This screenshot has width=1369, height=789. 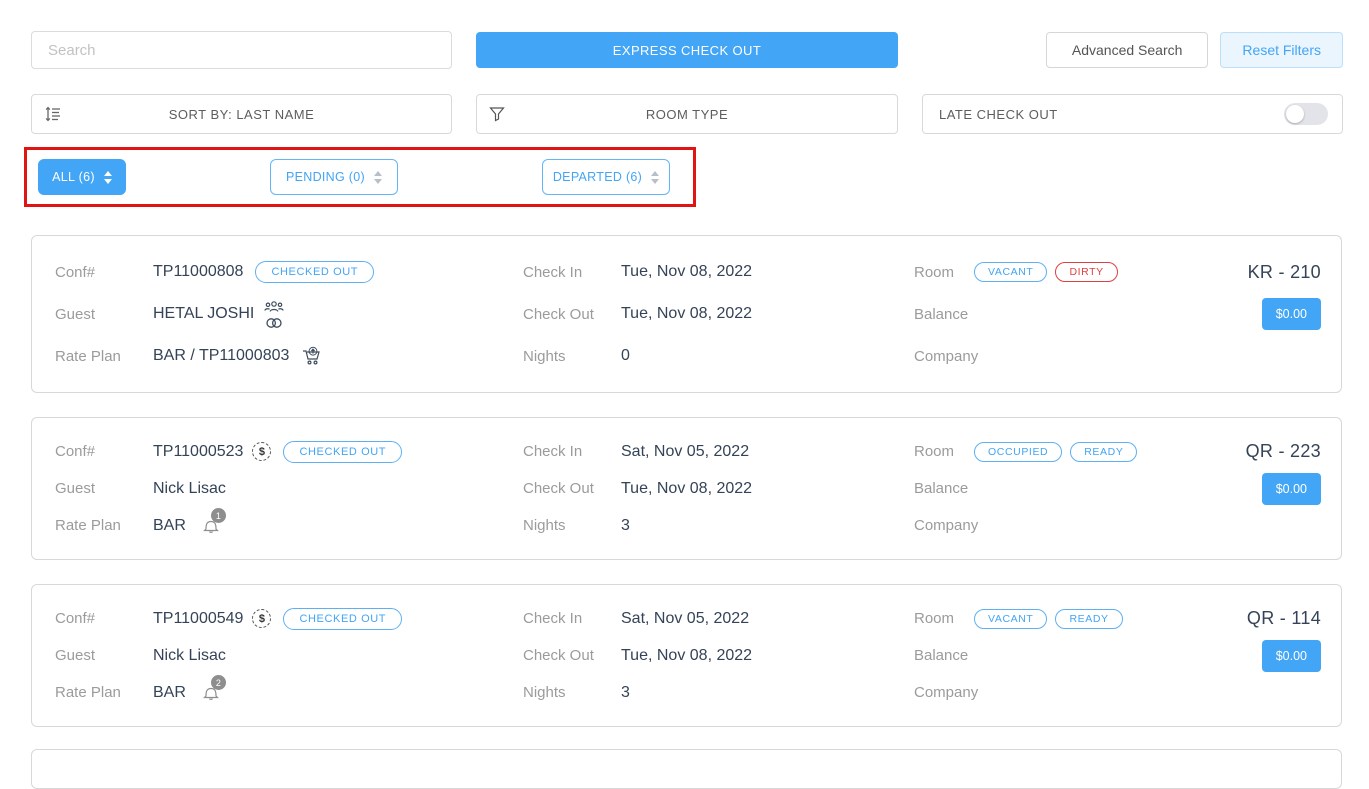 I want to click on status-badge: CHECKED OUT, so click(x=343, y=618).